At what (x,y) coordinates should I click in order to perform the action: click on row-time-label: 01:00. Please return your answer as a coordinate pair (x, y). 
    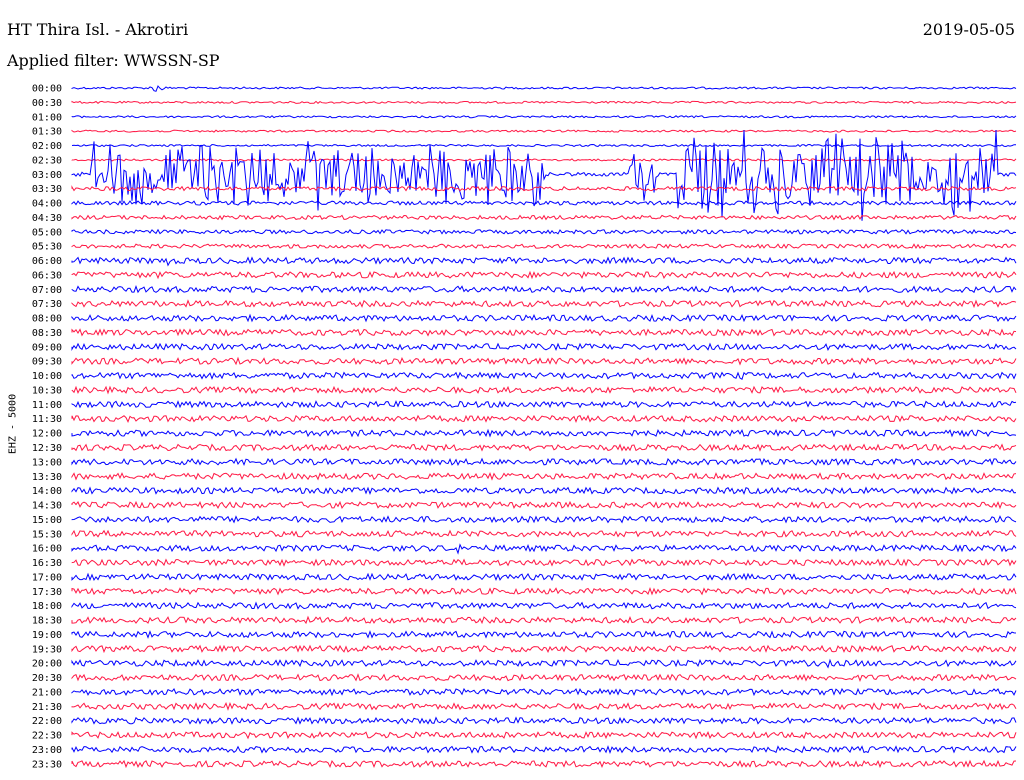
    Looking at the image, I should click on (47, 117).